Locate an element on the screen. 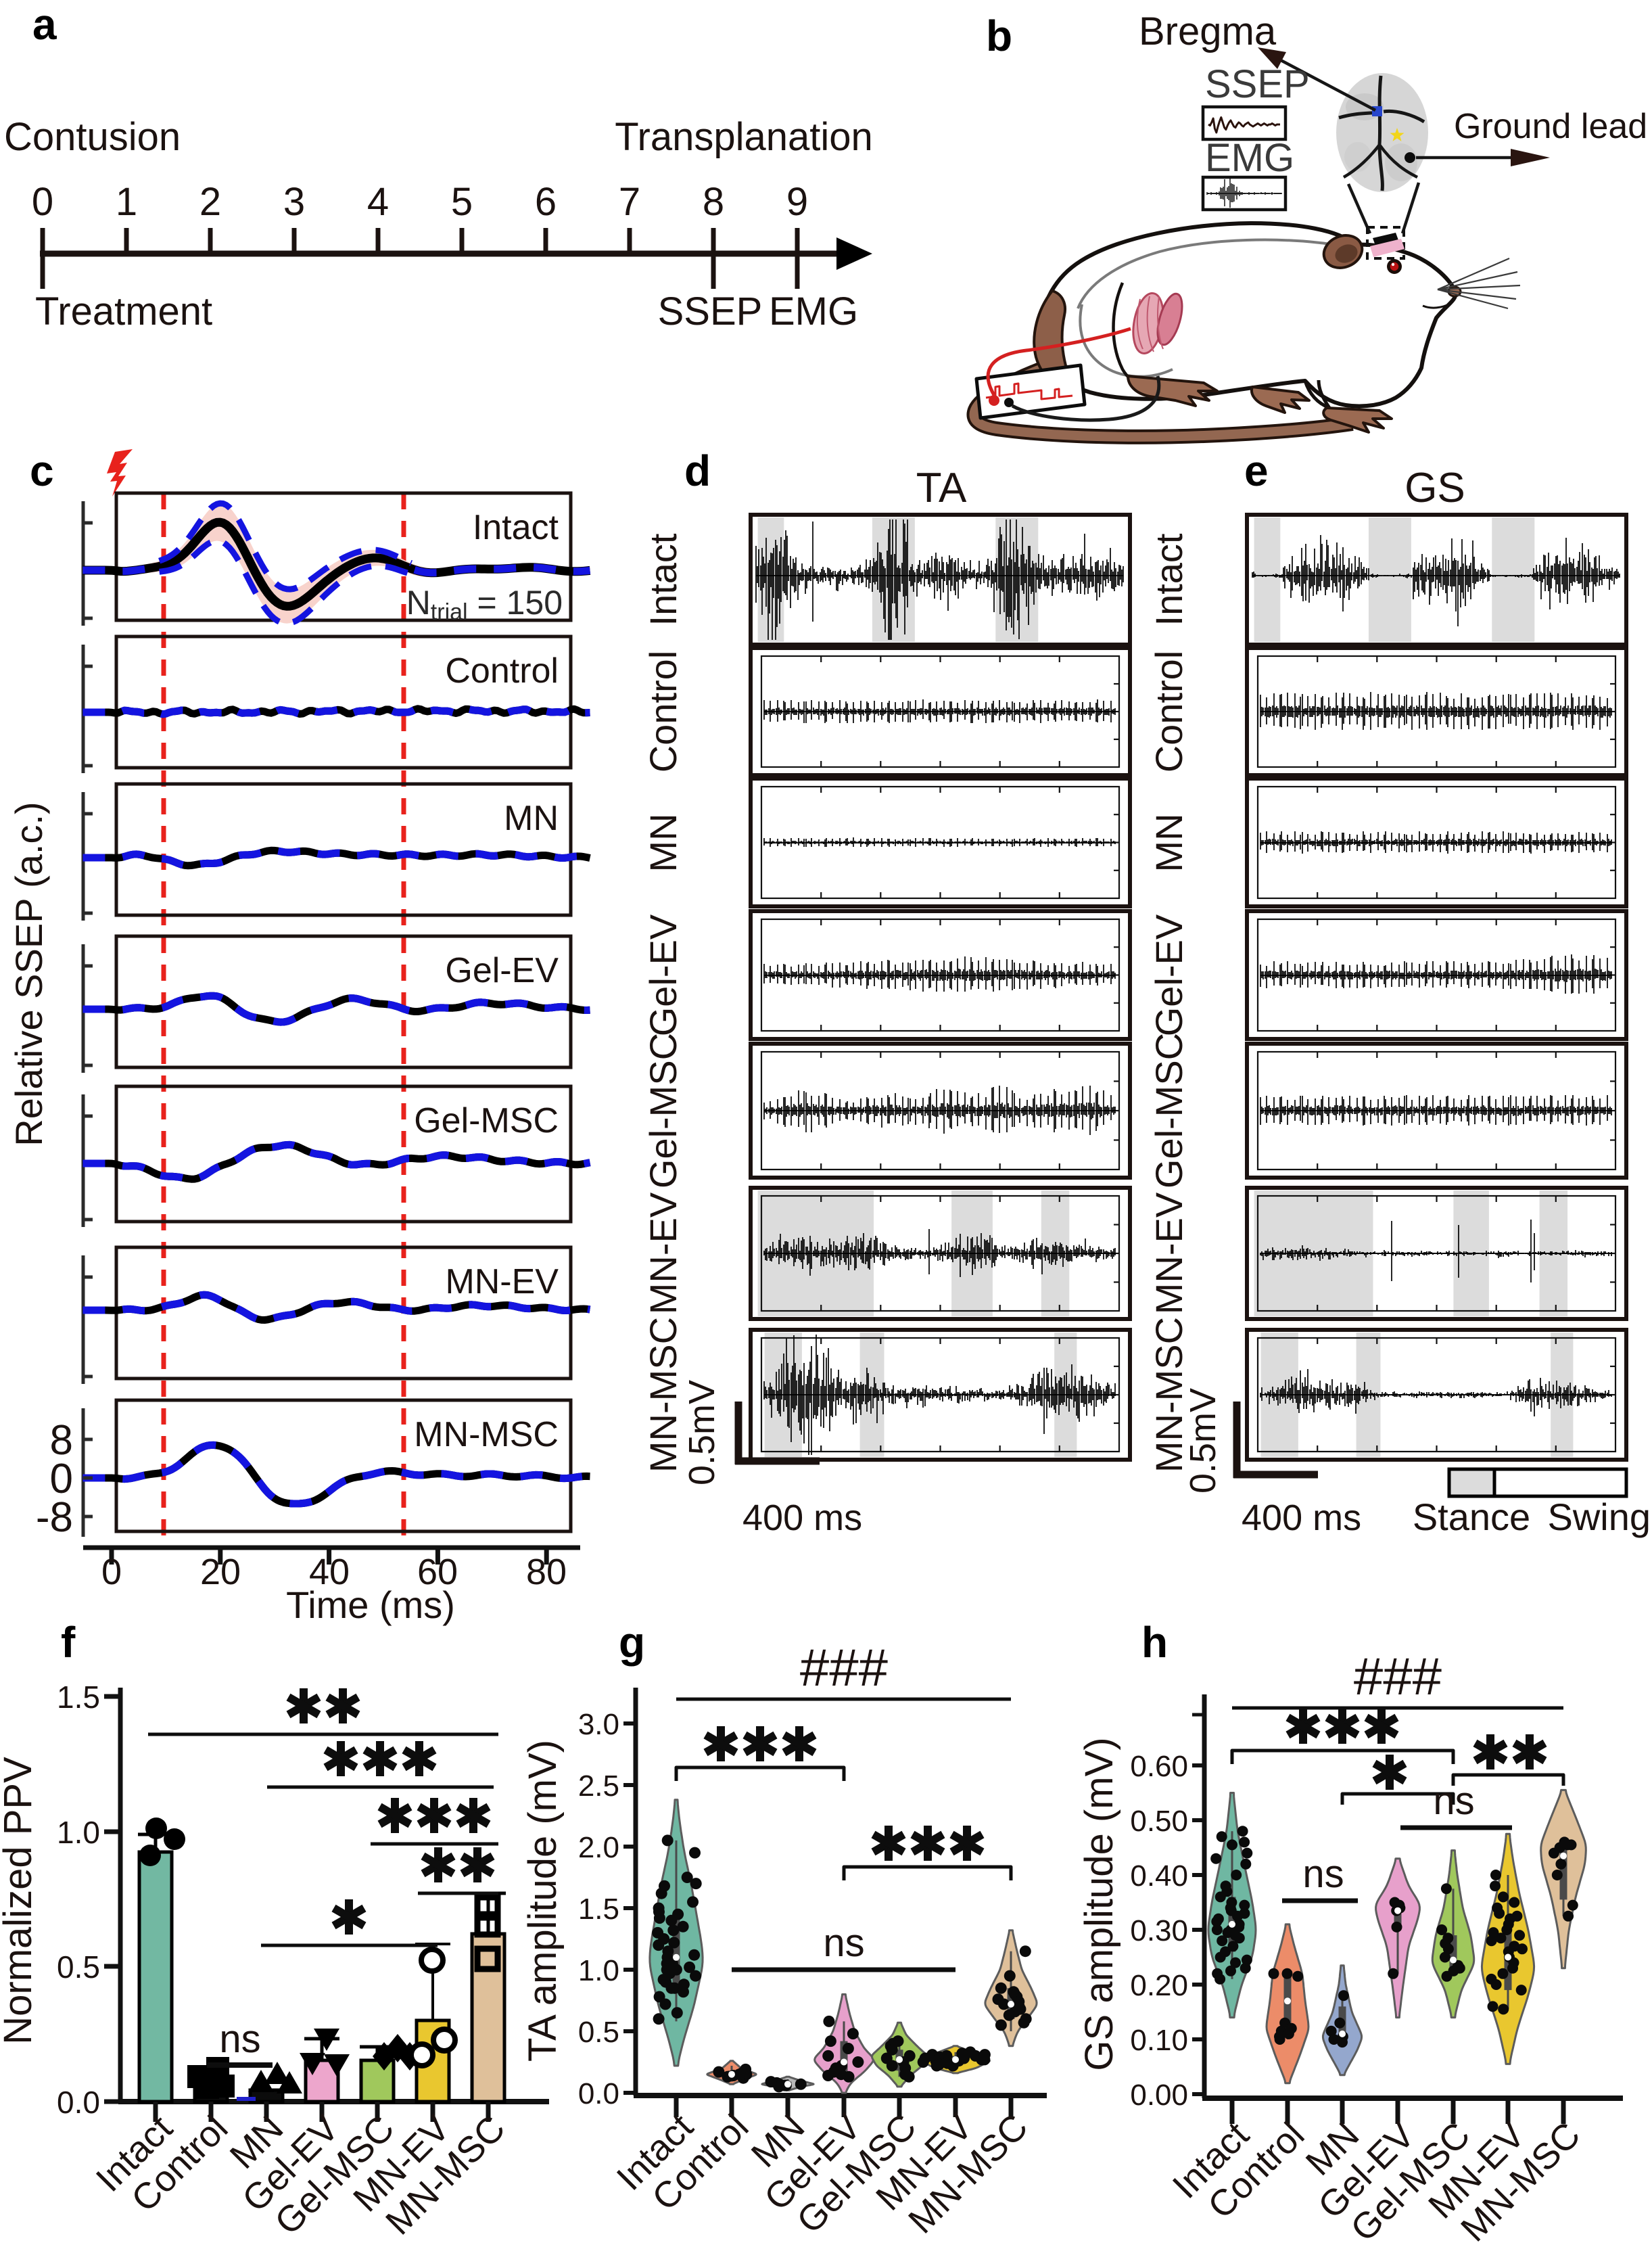  svg-text: 0.40 is located at coordinates (1159, 1876).